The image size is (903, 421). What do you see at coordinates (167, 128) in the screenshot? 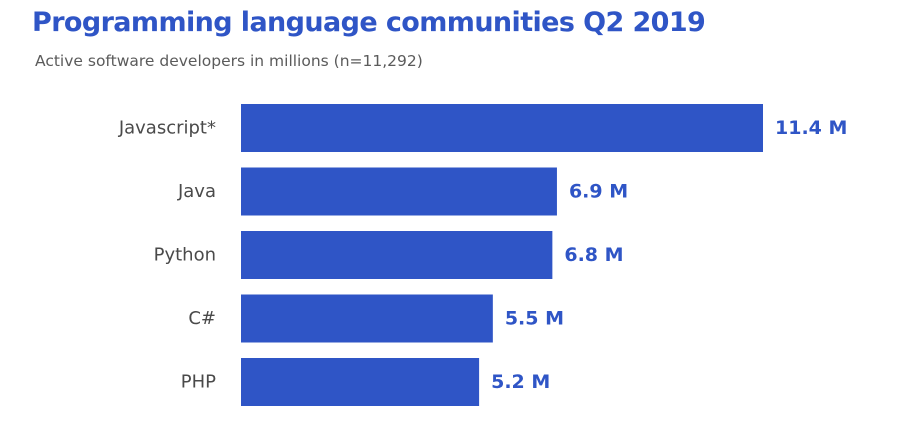
I see `category-label-0: Javascript*` at bounding box center [167, 128].